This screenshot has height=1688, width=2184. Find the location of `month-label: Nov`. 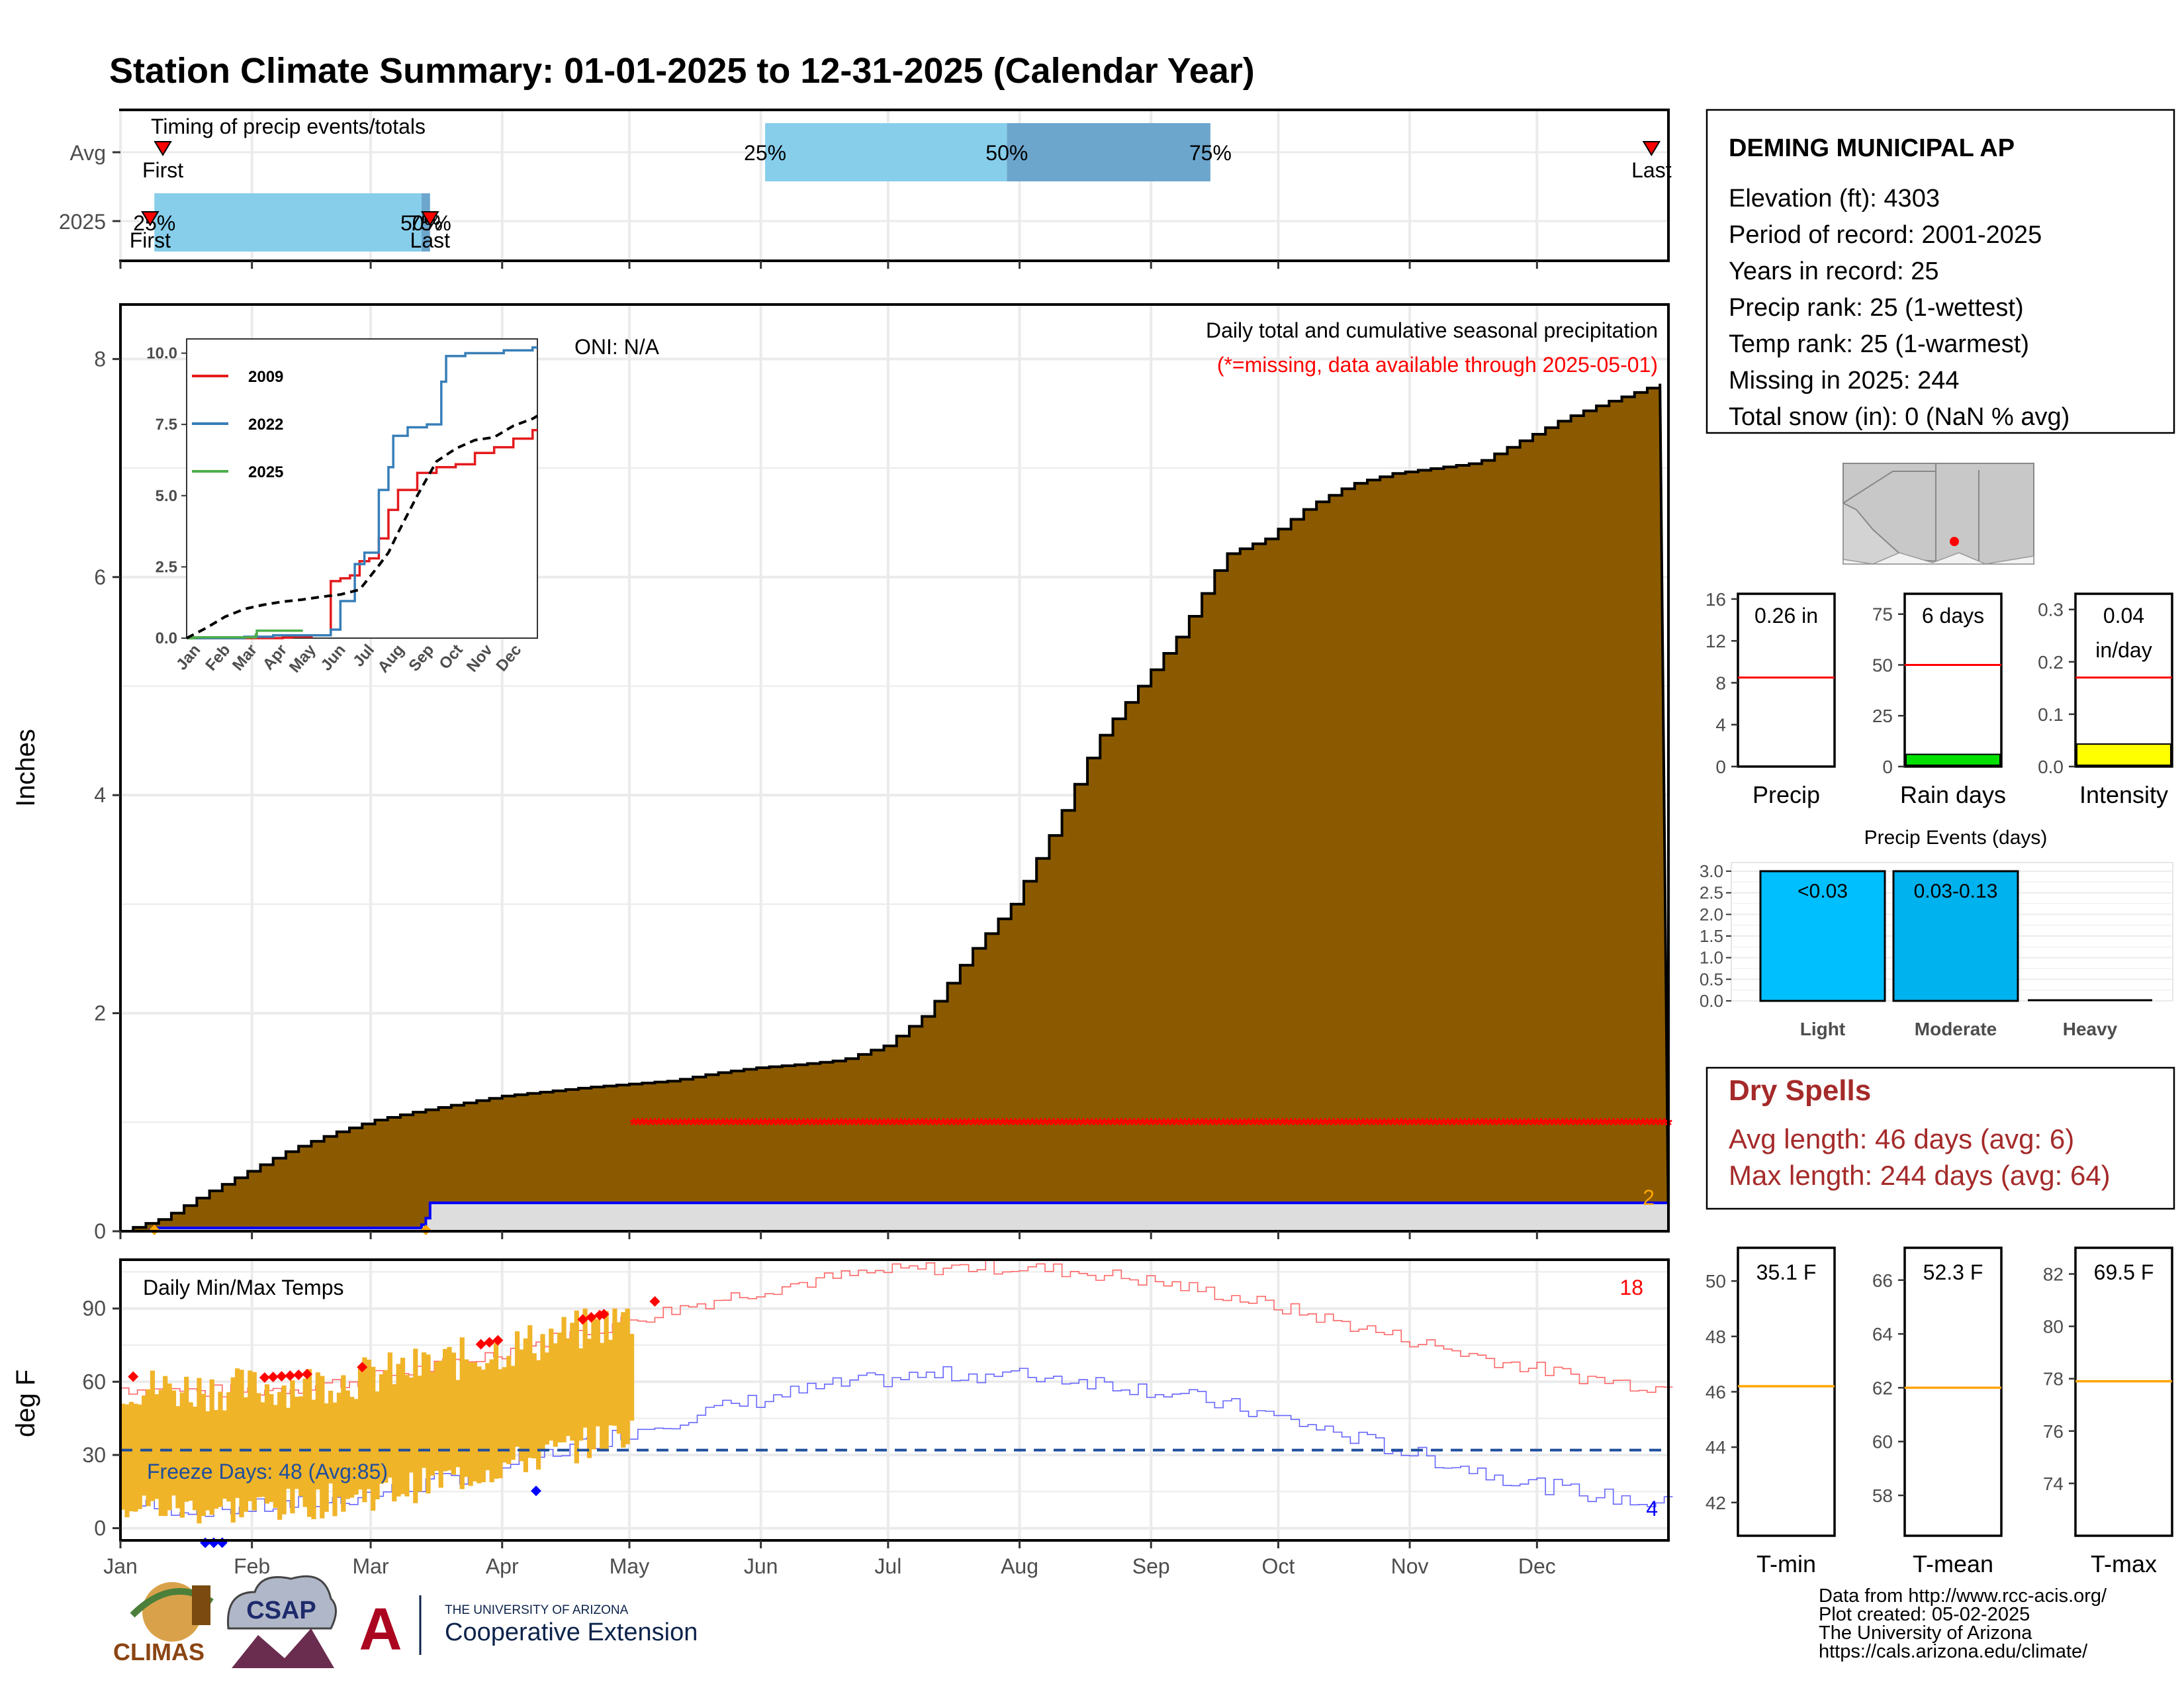

month-label: Nov is located at coordinates (1410, 1566).